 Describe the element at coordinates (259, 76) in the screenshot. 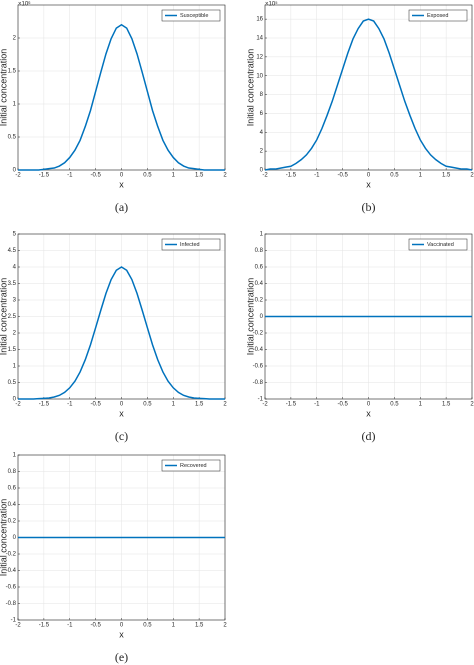

I see `y-tick-label: 10` at that location.